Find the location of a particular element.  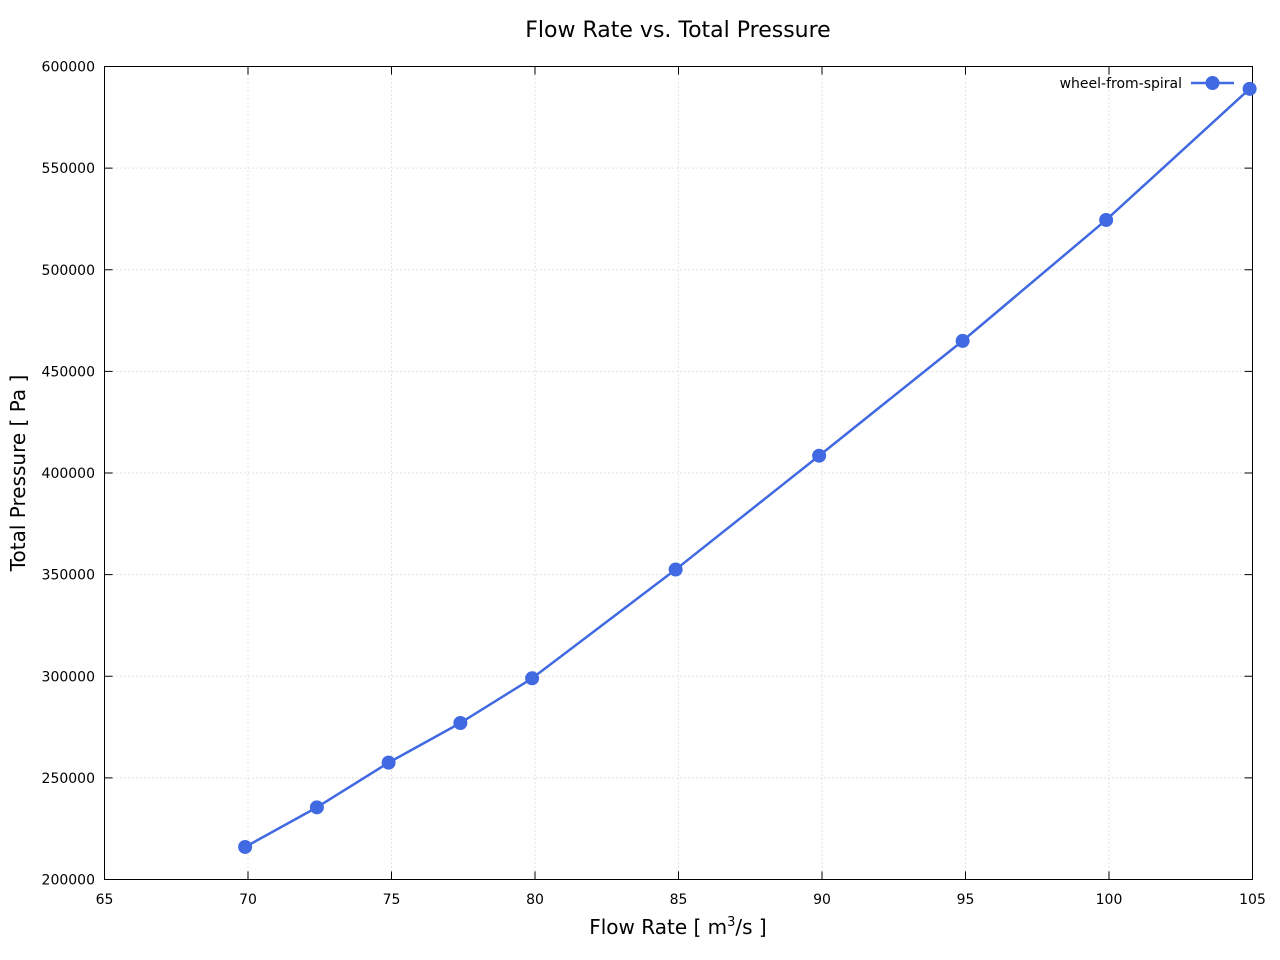

y-tick-label: 250000 is located at coordinates (68, 779).